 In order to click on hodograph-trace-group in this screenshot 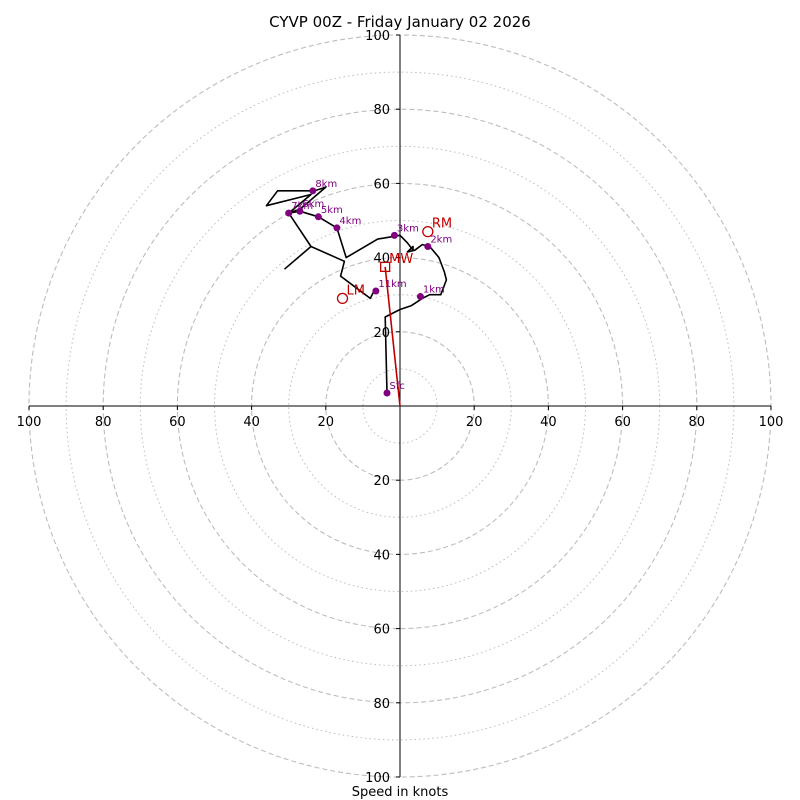, I will do `click(356, 296)`.